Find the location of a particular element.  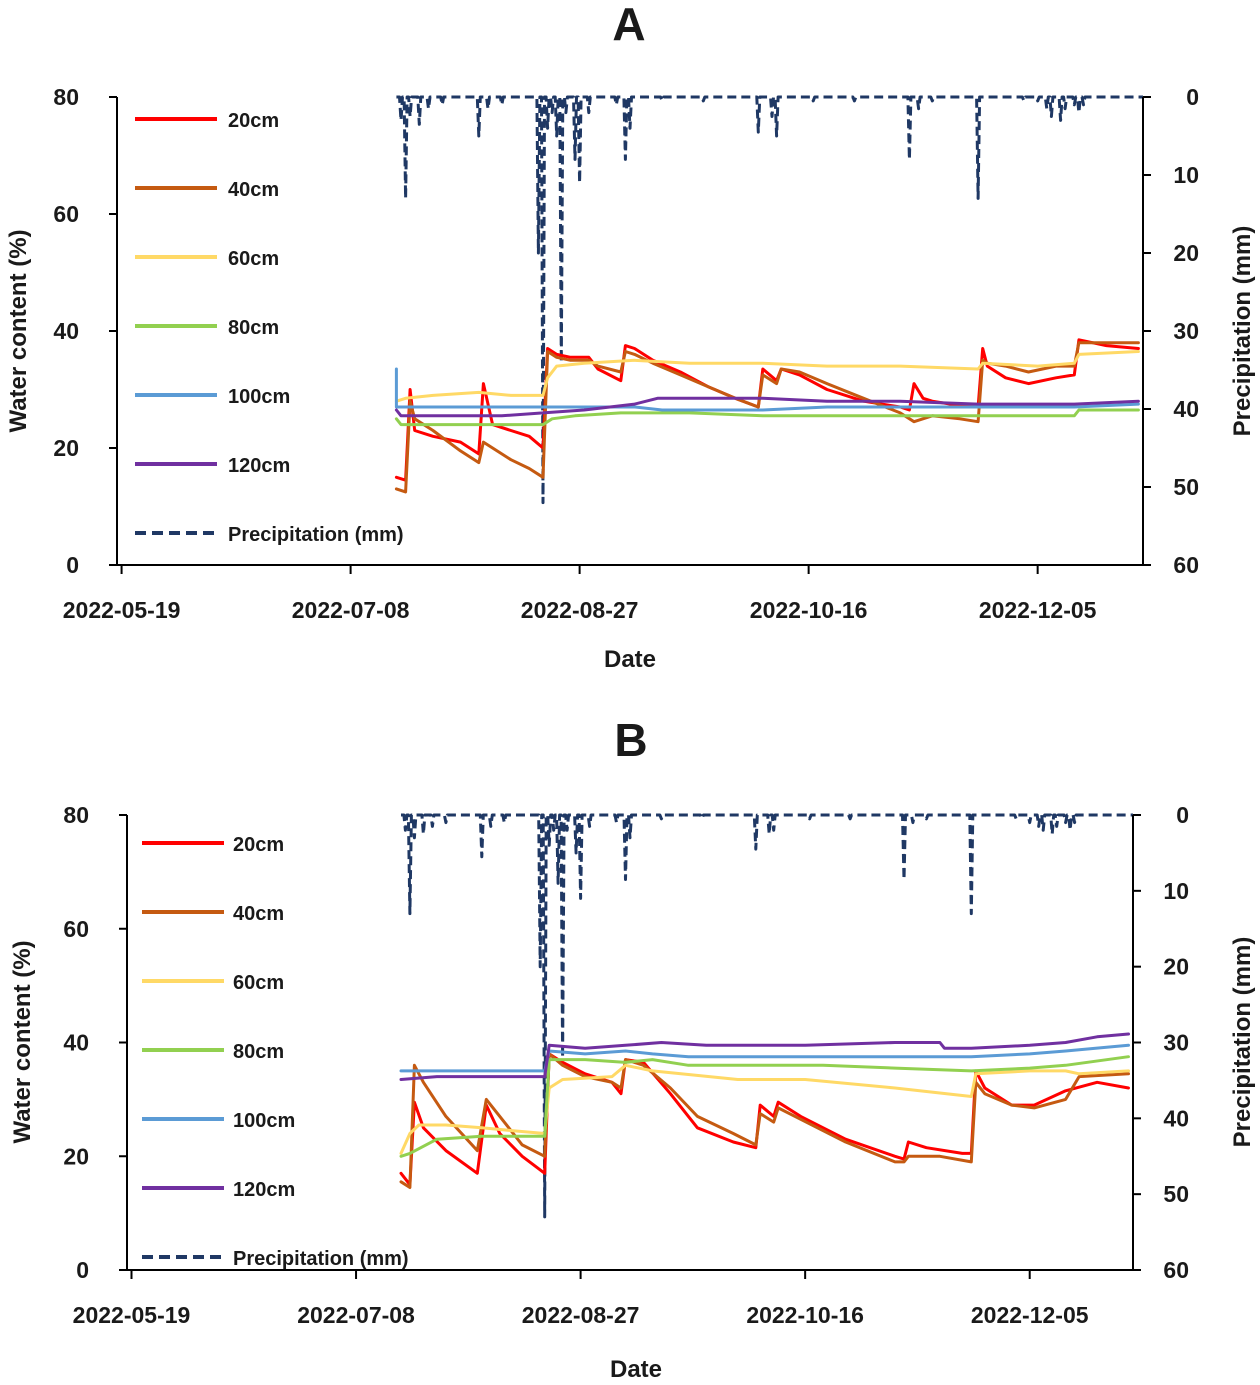

panel-label: A is located at coordinates (628, 25).